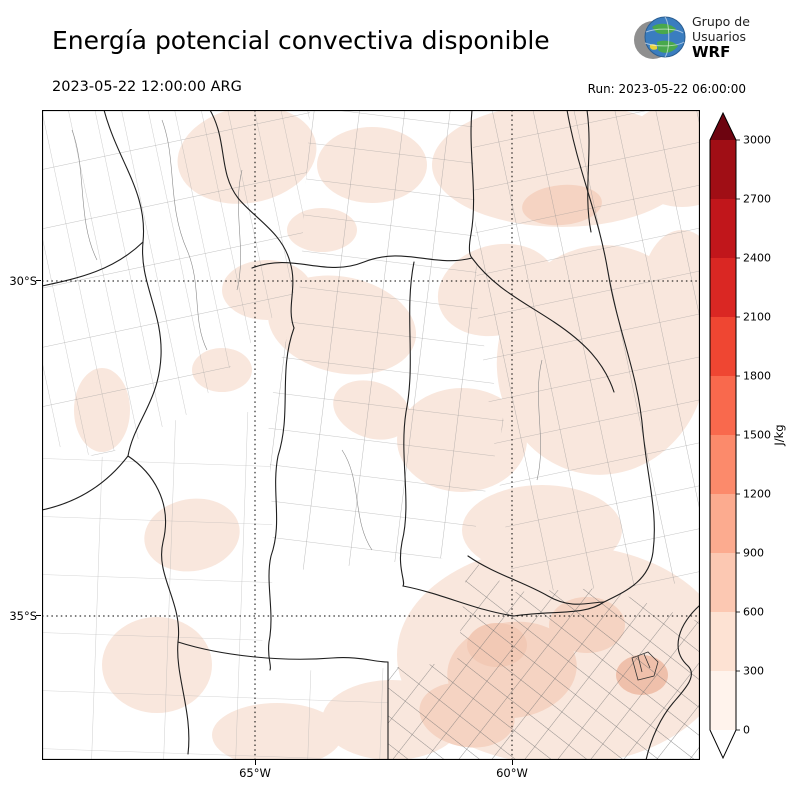 The width and height of the screenshot is (800, 800). Describe the element at coordinates (721, 21) in the screenshot. I see `logo-line-1: Grupo de` at that location.